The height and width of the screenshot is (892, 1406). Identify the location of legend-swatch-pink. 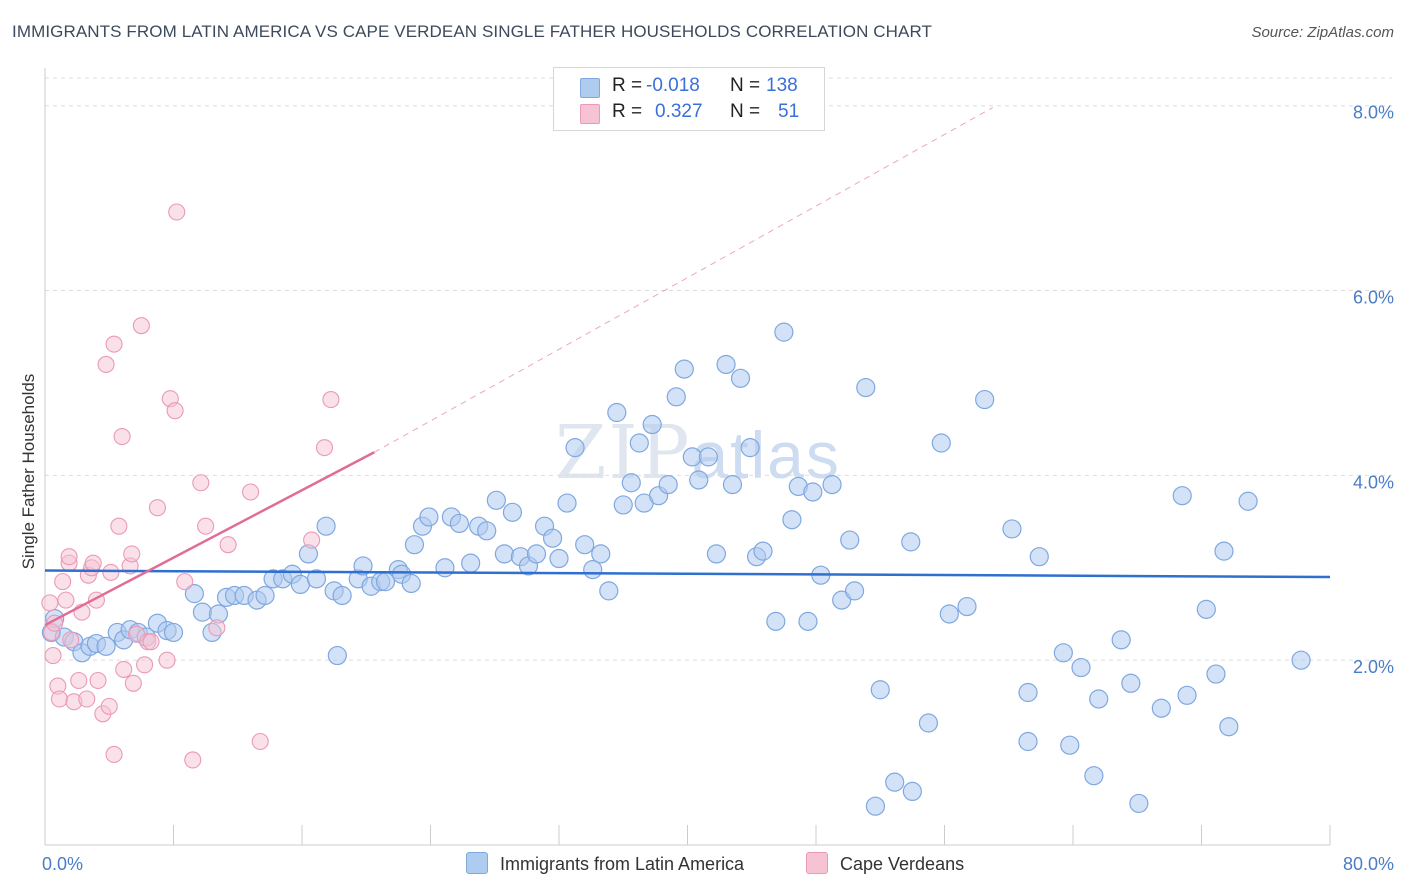
(590, 114).